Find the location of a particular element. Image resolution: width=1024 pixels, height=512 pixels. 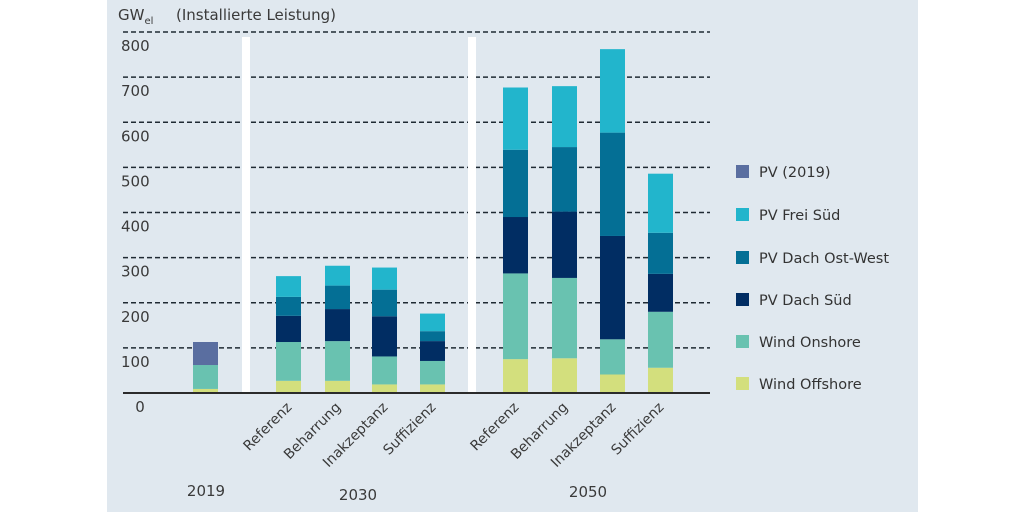

legend-label: PV (2019) is located at coordinates (795, 173).